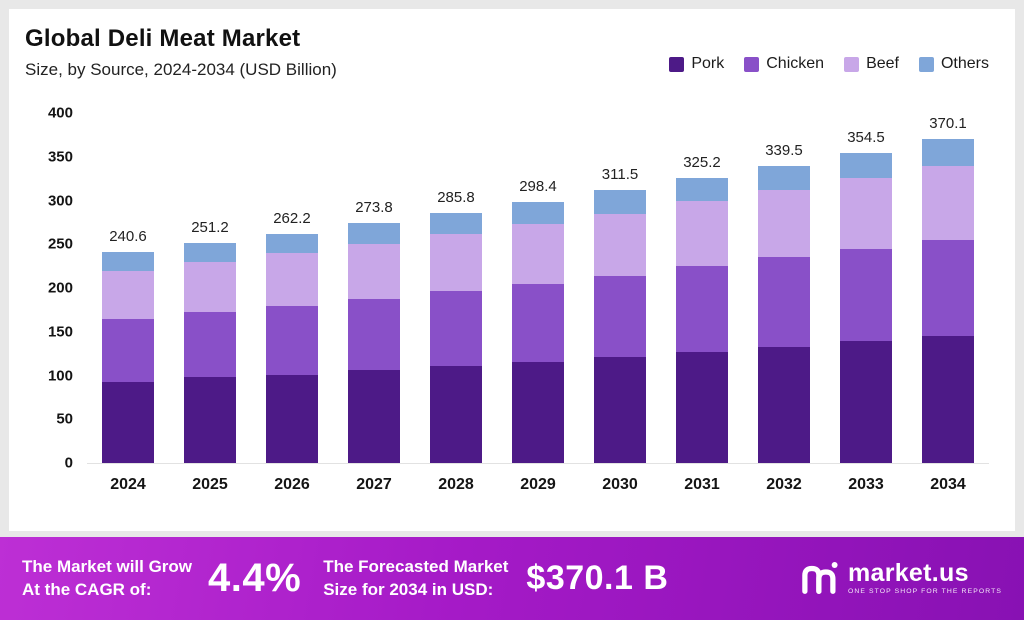 This screenshot has width=1024, height=620. Describe the element at coordinates (181, 69) in the screenshot. I see `page-subtitle: Size, by Source, 2024-2034 (USD Billion)` at that location.